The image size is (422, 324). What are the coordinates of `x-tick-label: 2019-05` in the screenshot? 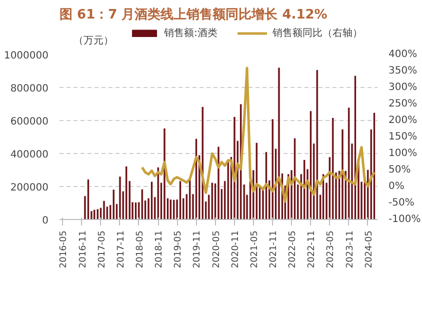 It's located at (179, 249).